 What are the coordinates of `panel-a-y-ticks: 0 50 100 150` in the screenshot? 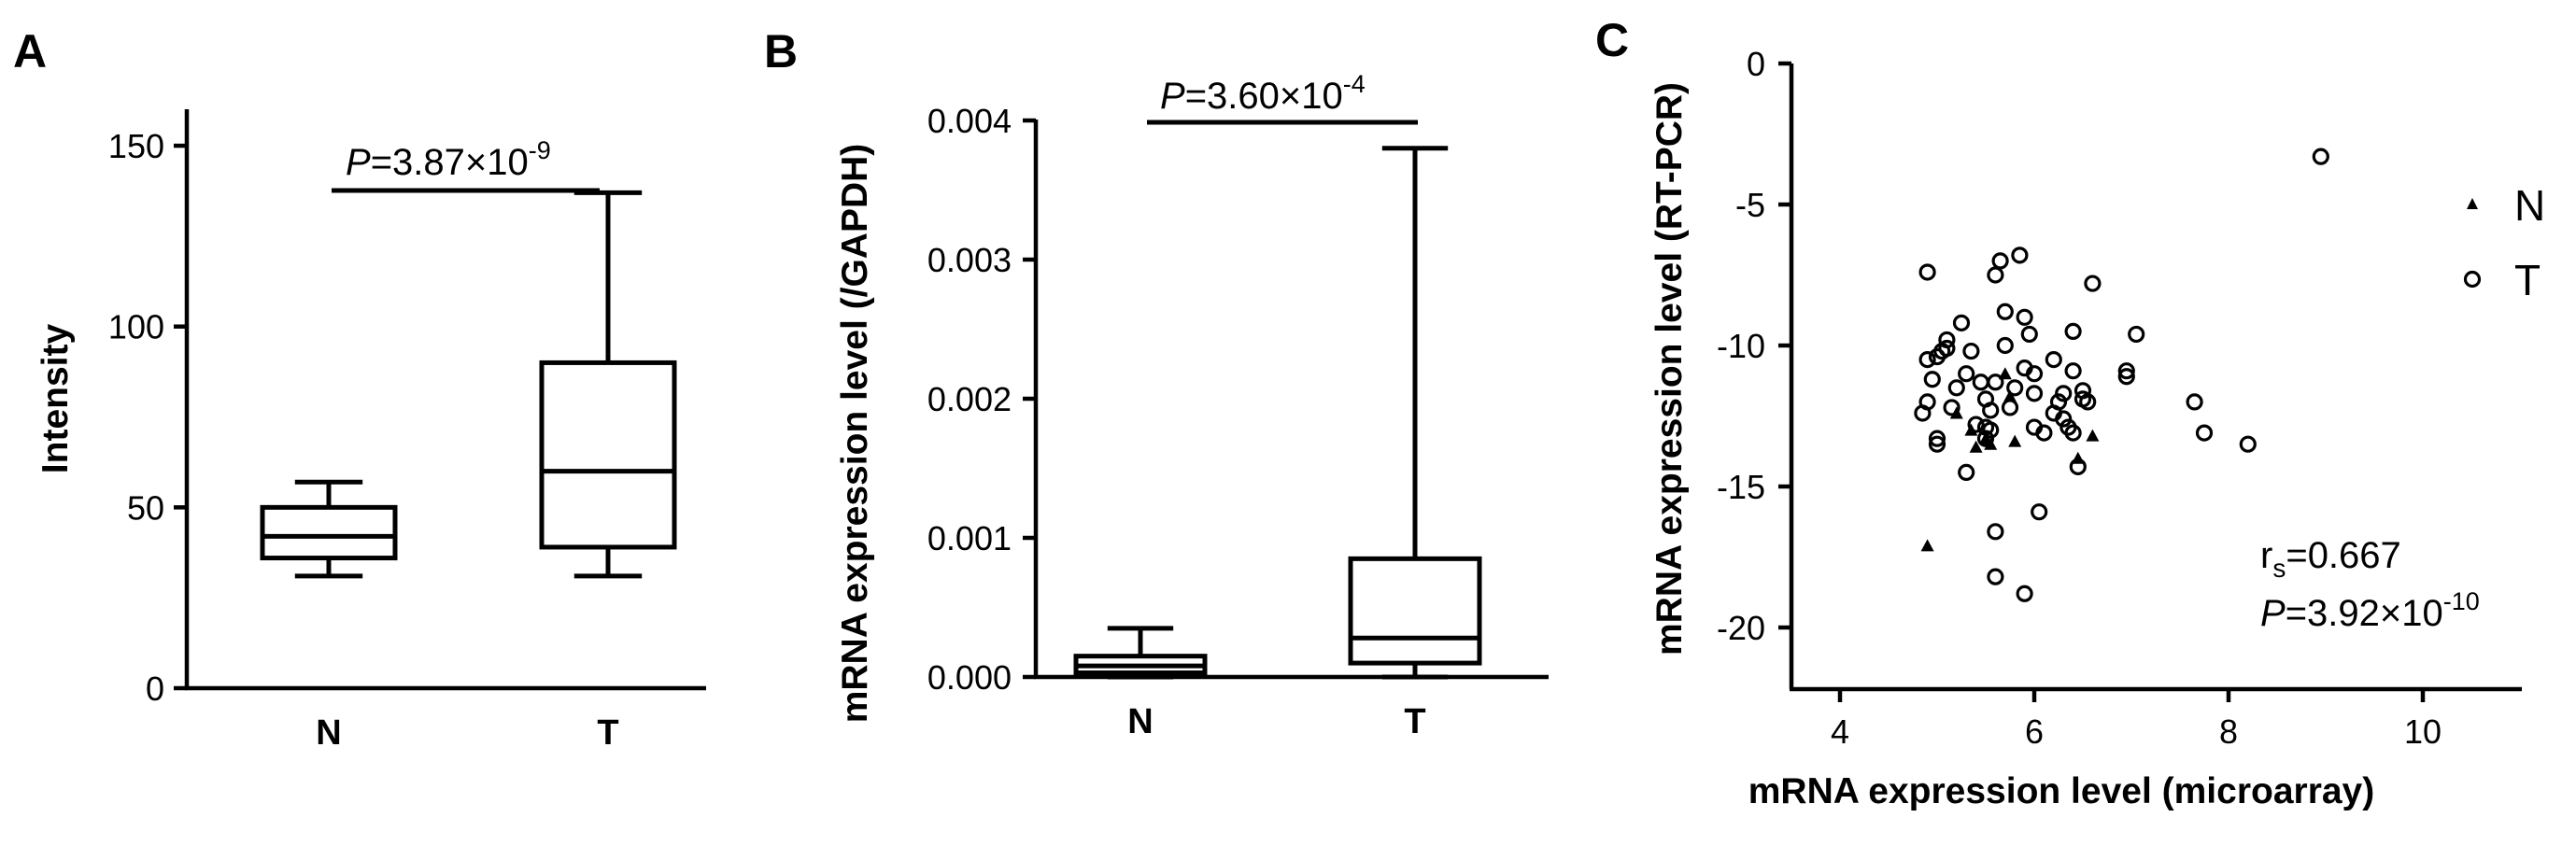 It's located at (147, 417).